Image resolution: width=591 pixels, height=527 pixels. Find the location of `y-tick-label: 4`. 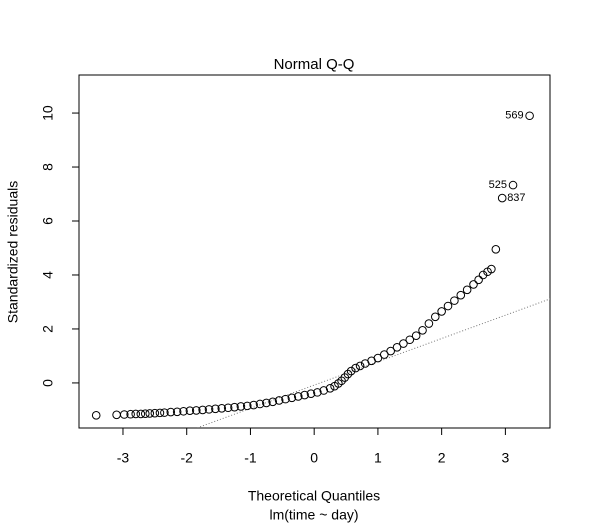

y-tick-label: 4 is located at coordinates (48, 275).